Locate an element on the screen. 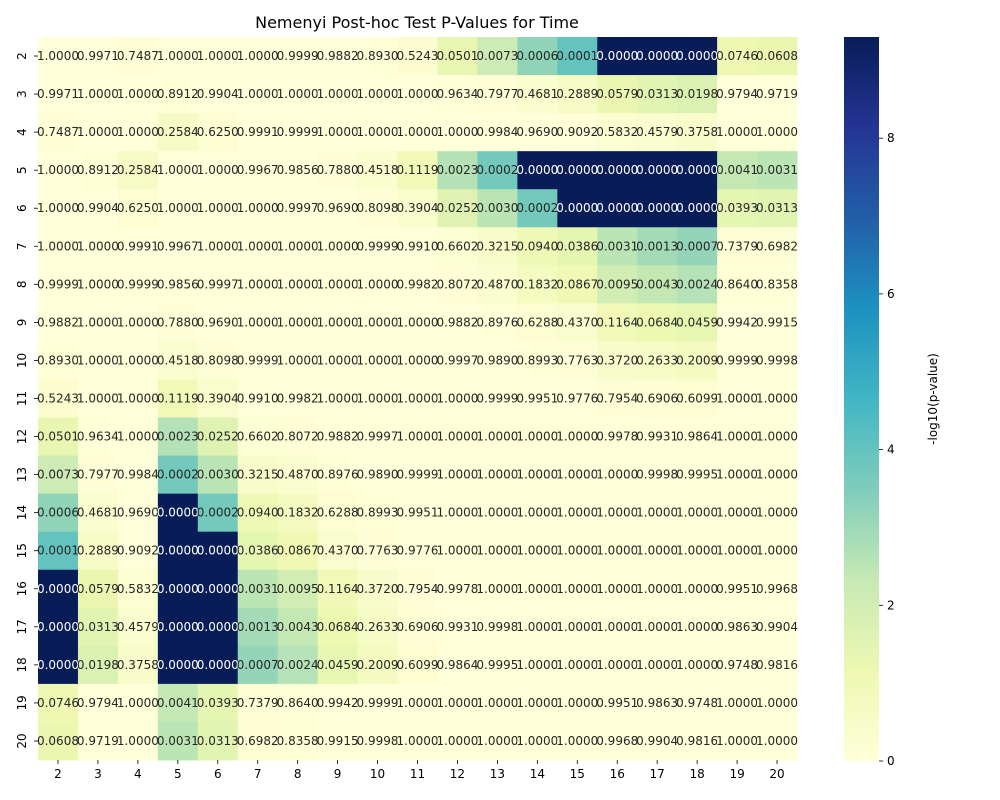 The width and height of the screenshot is (1000, 800). cell-value-label: 0.0002 is located at coordinates (497, 170).